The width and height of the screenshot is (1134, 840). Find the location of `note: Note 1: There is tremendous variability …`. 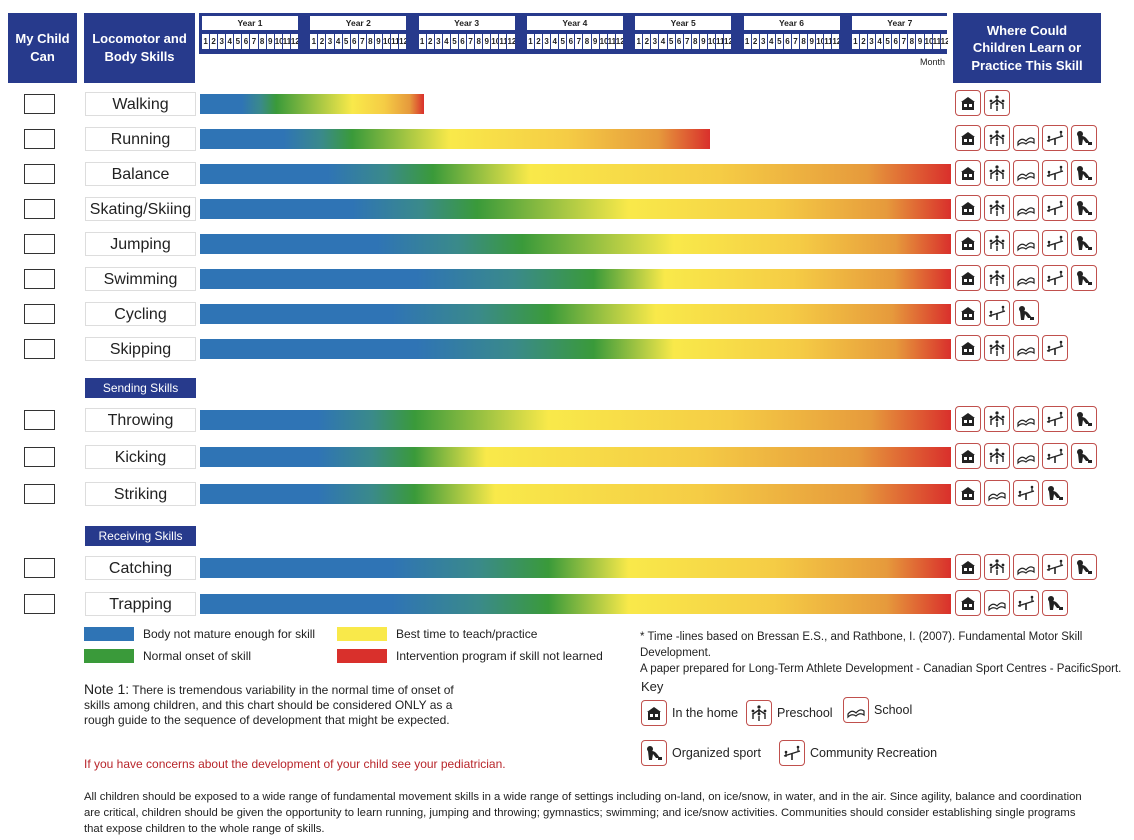

note: Note 1: There is tremendous variability … is located at coordinates (274, 705).